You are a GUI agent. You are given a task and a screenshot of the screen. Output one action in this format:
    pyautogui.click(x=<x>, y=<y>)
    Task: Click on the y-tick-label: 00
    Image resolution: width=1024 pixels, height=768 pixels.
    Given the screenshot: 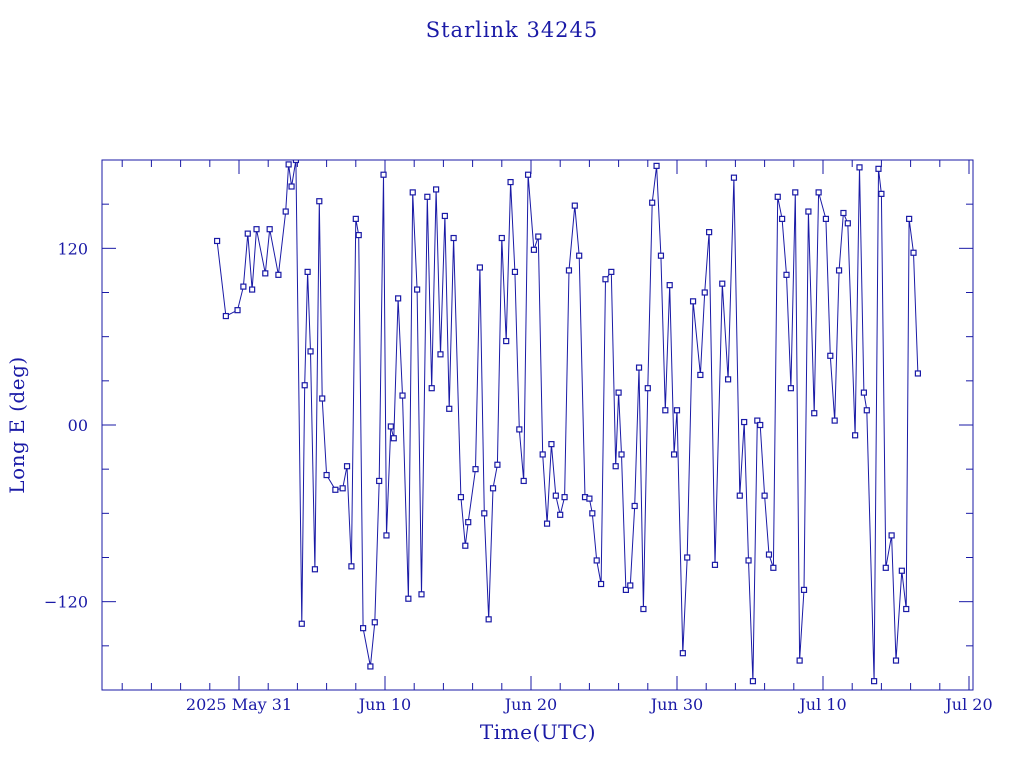 What is the action you would take?
    pyautogui.click(x=78, y=425)
    